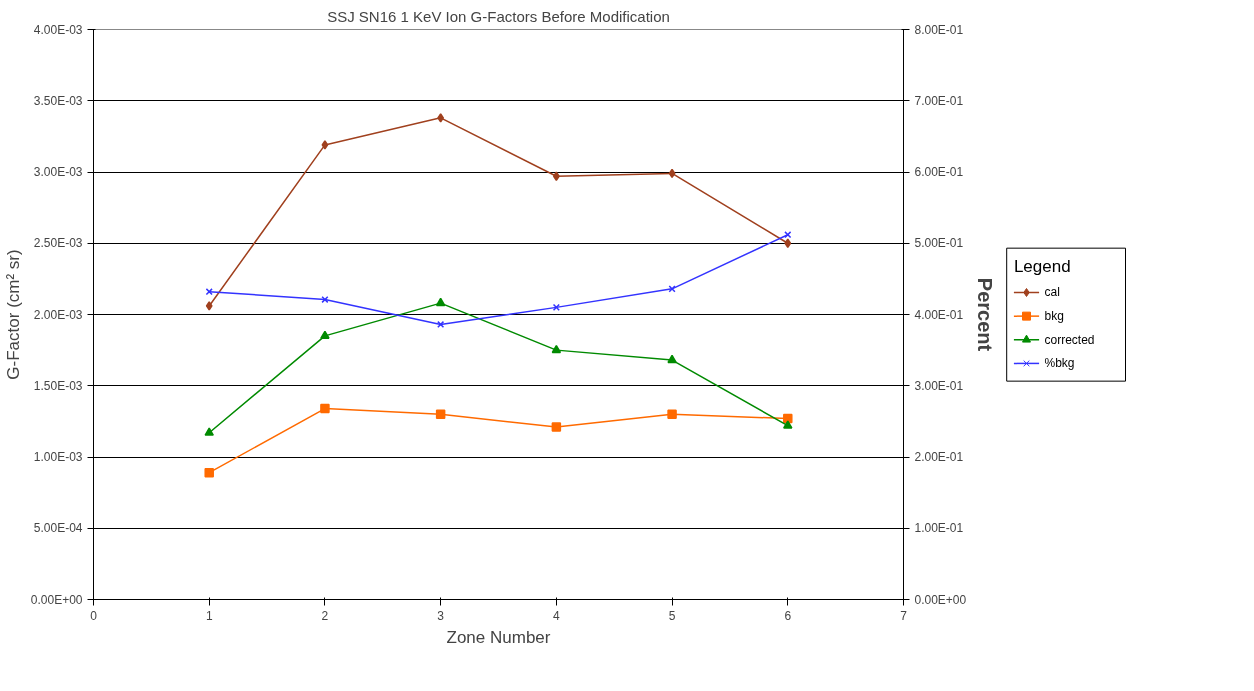 The image size is (1254, 691). Describe the element at coordinates (58, 385) in the screenshot. I see `y-tick-label: 1.50E-03` at that location.